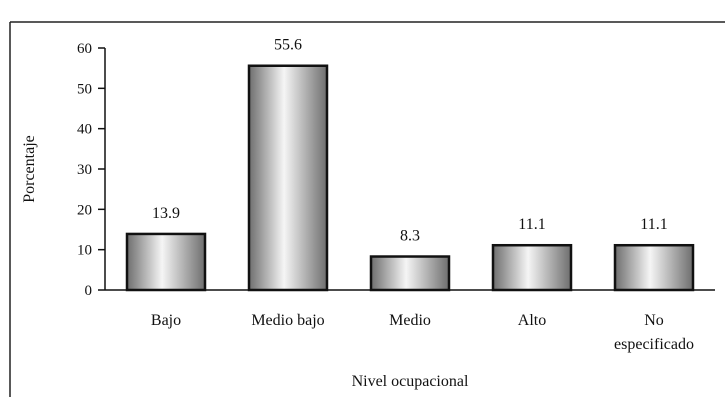  I want to click on y-axis-title: Porcentaje, so click(29, 169).